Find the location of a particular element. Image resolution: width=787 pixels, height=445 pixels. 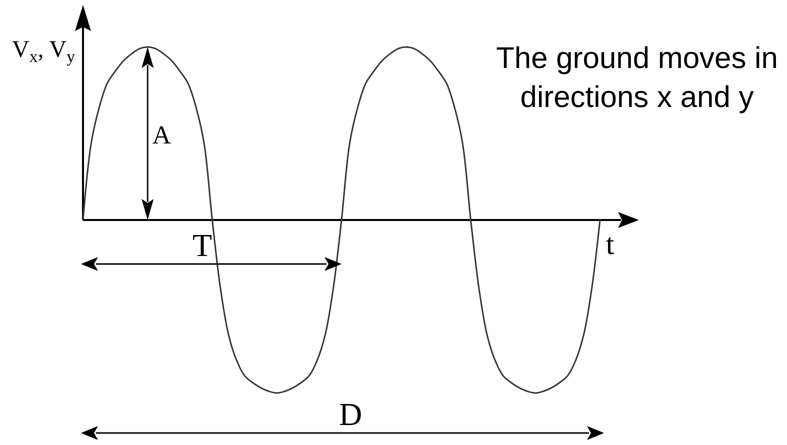

annotation: The ground moves in directions x and y is located at coordinates (637, 78).